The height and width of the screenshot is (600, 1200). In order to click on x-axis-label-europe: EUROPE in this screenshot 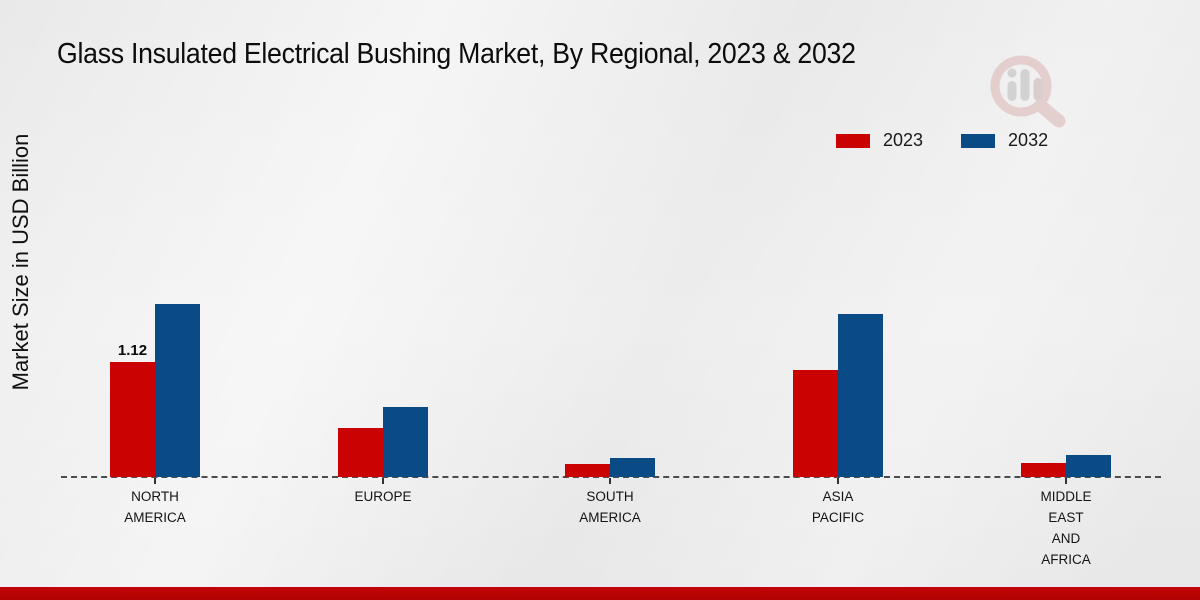, I will do `click(383, 496)`.